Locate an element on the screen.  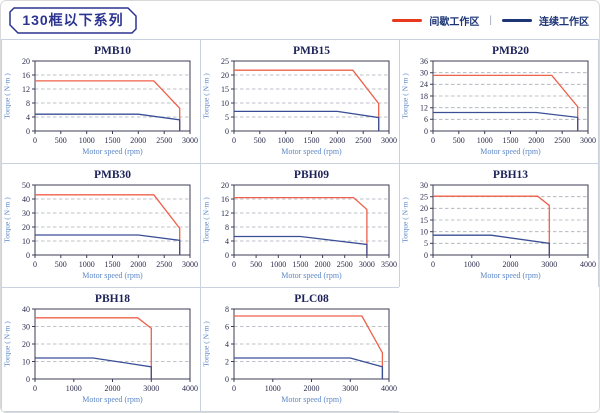
svg-text: 6 is located at coordinates (227, 326).